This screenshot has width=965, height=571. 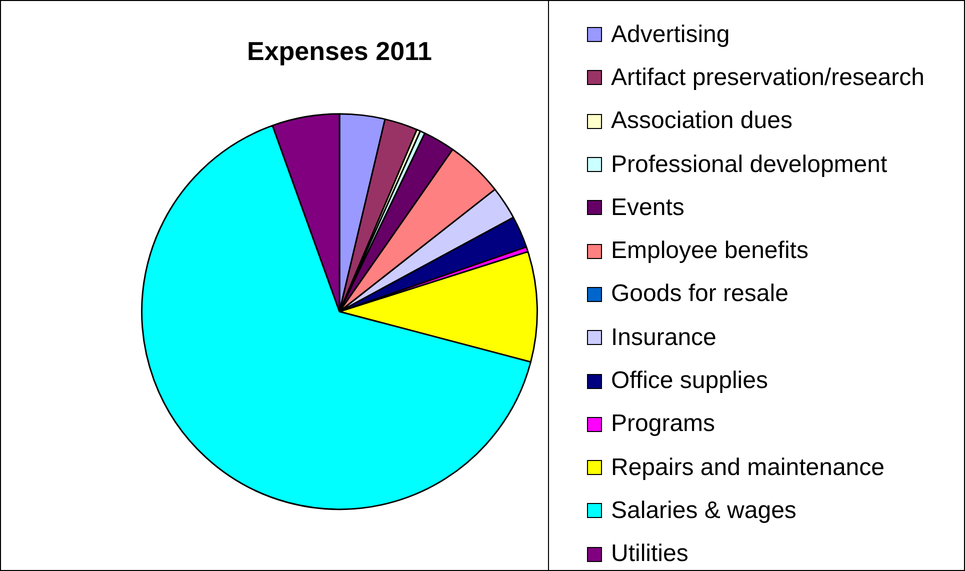 I want to click on legend-label: Salaries & wages, so click(x=703, y=510).